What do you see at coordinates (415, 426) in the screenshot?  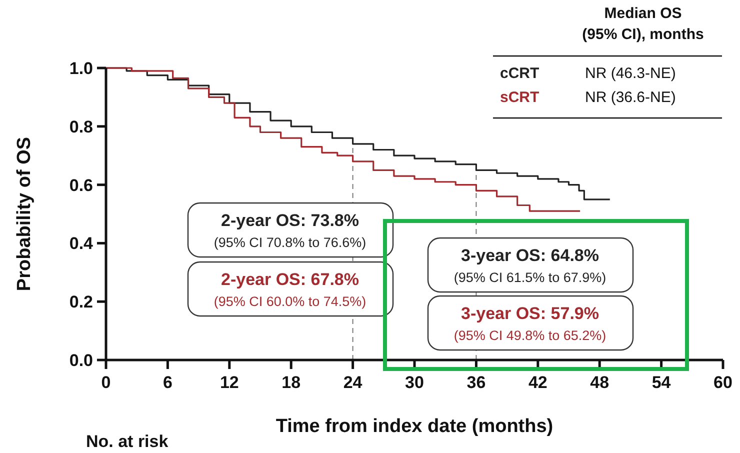 I see `x-axis-title: Time from index date (months)` at bounding box center [415, 426].